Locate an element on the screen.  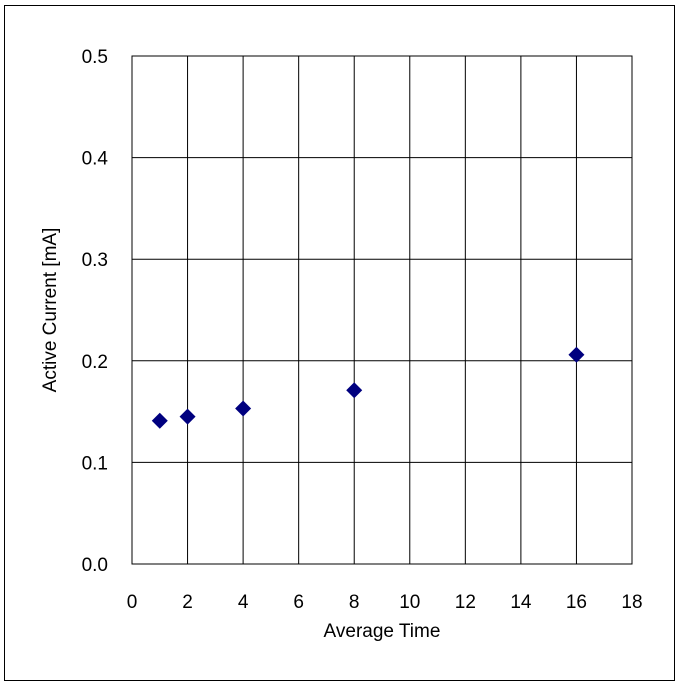
x-tick-label: 12 is located at coordinates (465, 602).